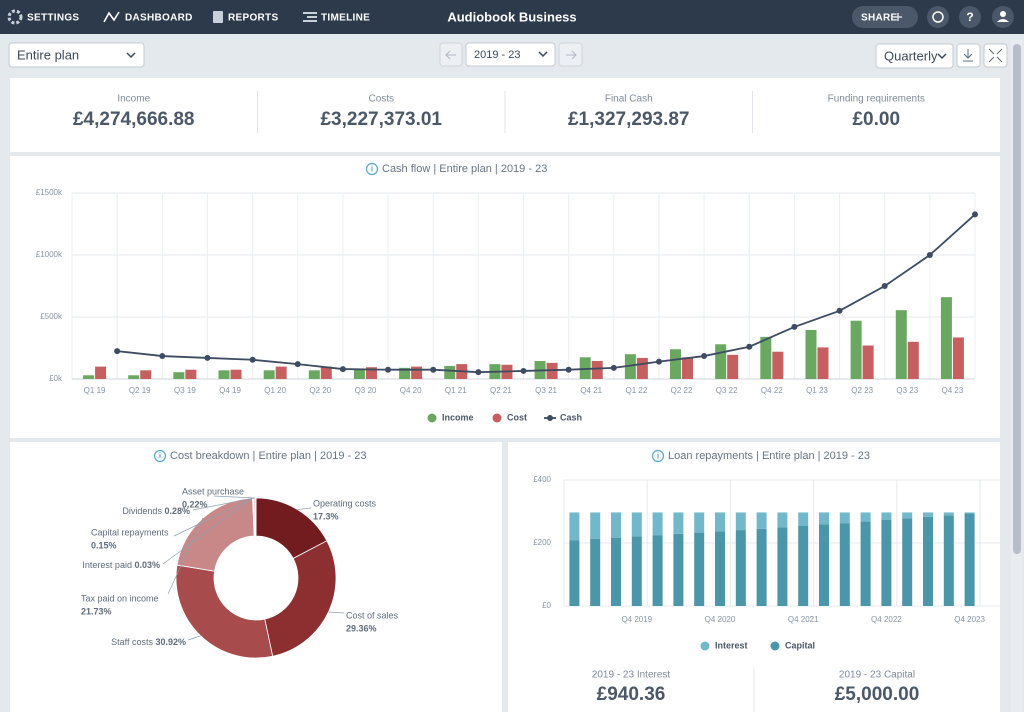 This screenshot has width=1024, height=712. What do you see at coordinates (571, 417) in the screenshot?
I see `legend-label: Cash` at bounding box center [571, 417].